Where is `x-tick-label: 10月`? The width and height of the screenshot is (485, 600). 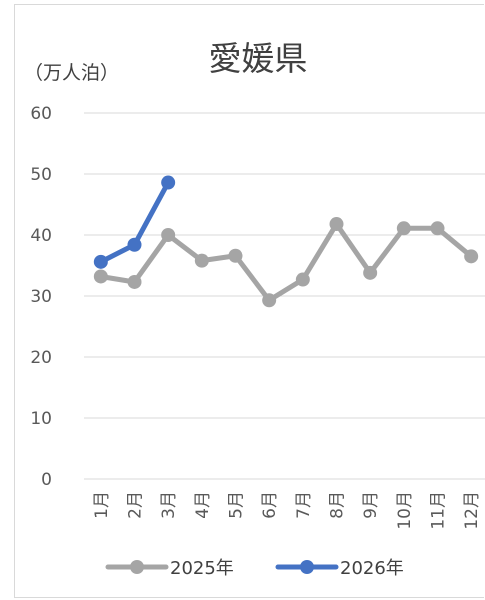
x-tick-label: 10月 is located at coordinates (405, 510).